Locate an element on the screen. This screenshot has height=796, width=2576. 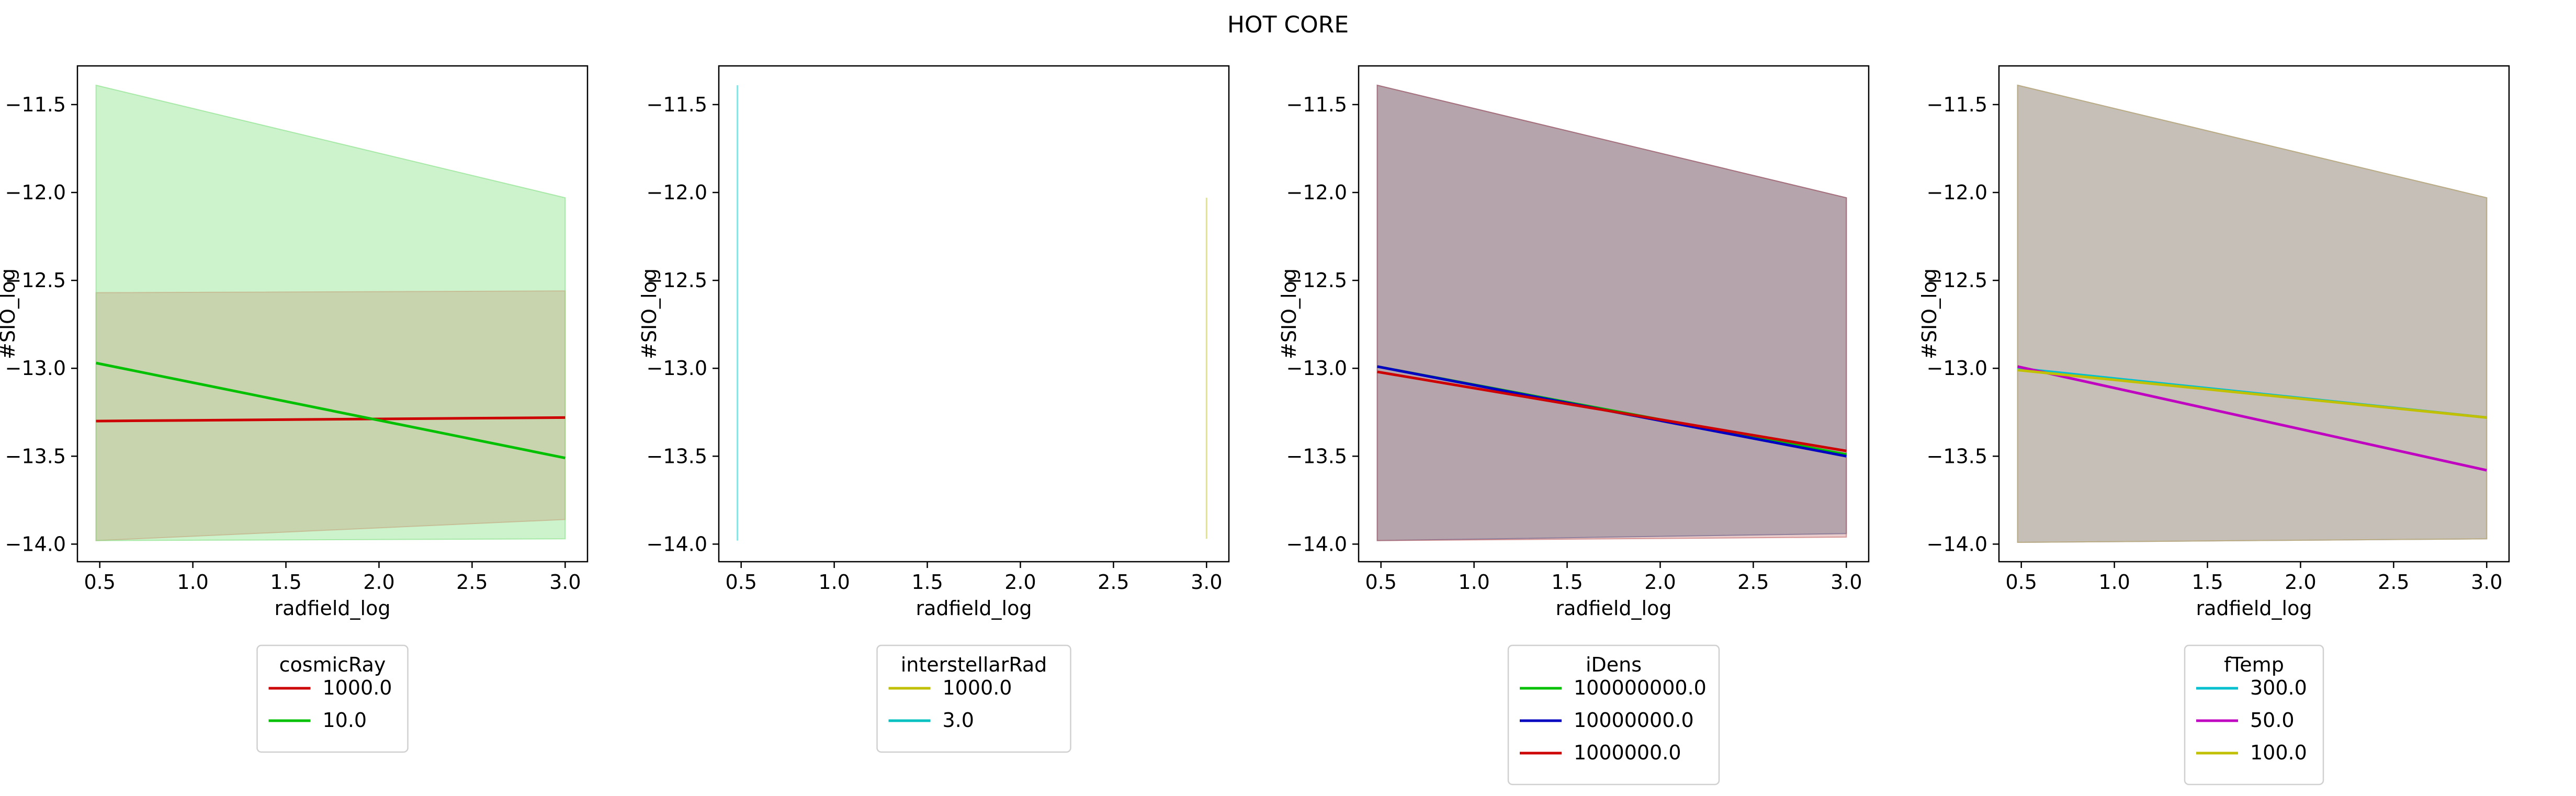
legend-entry-label: 100000000.0 is located at coordinates (1640, 687).